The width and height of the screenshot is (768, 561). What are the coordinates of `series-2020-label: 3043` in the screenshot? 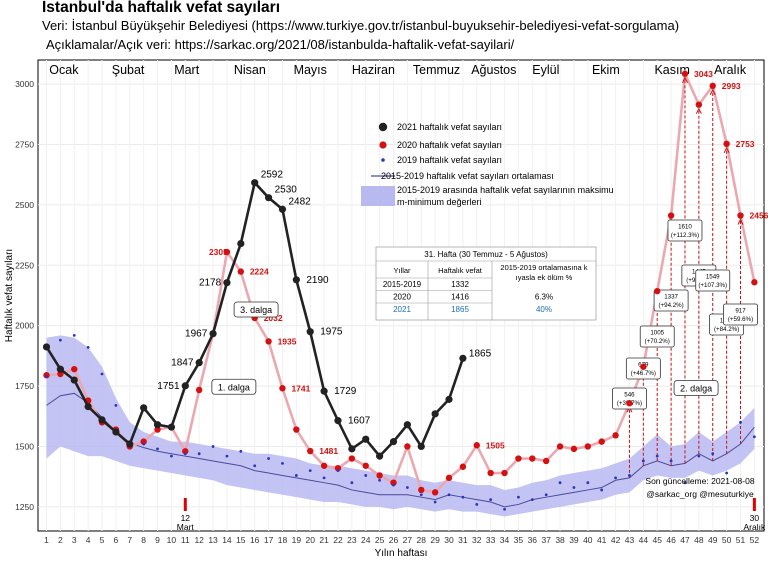 It's located at (703, 74).